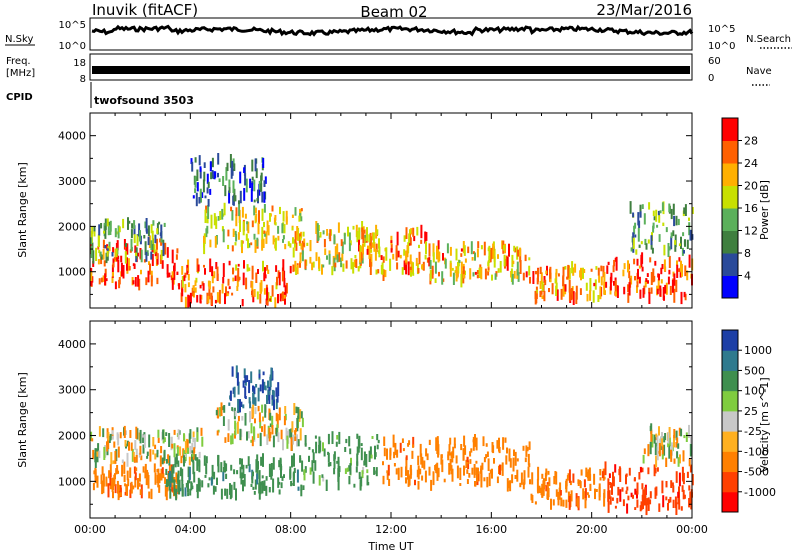  What do you see at coordinates (764, 210) in the screenshot?
I see `power-colorbar-label: Power [dB]` at bounding box center [764, 210].